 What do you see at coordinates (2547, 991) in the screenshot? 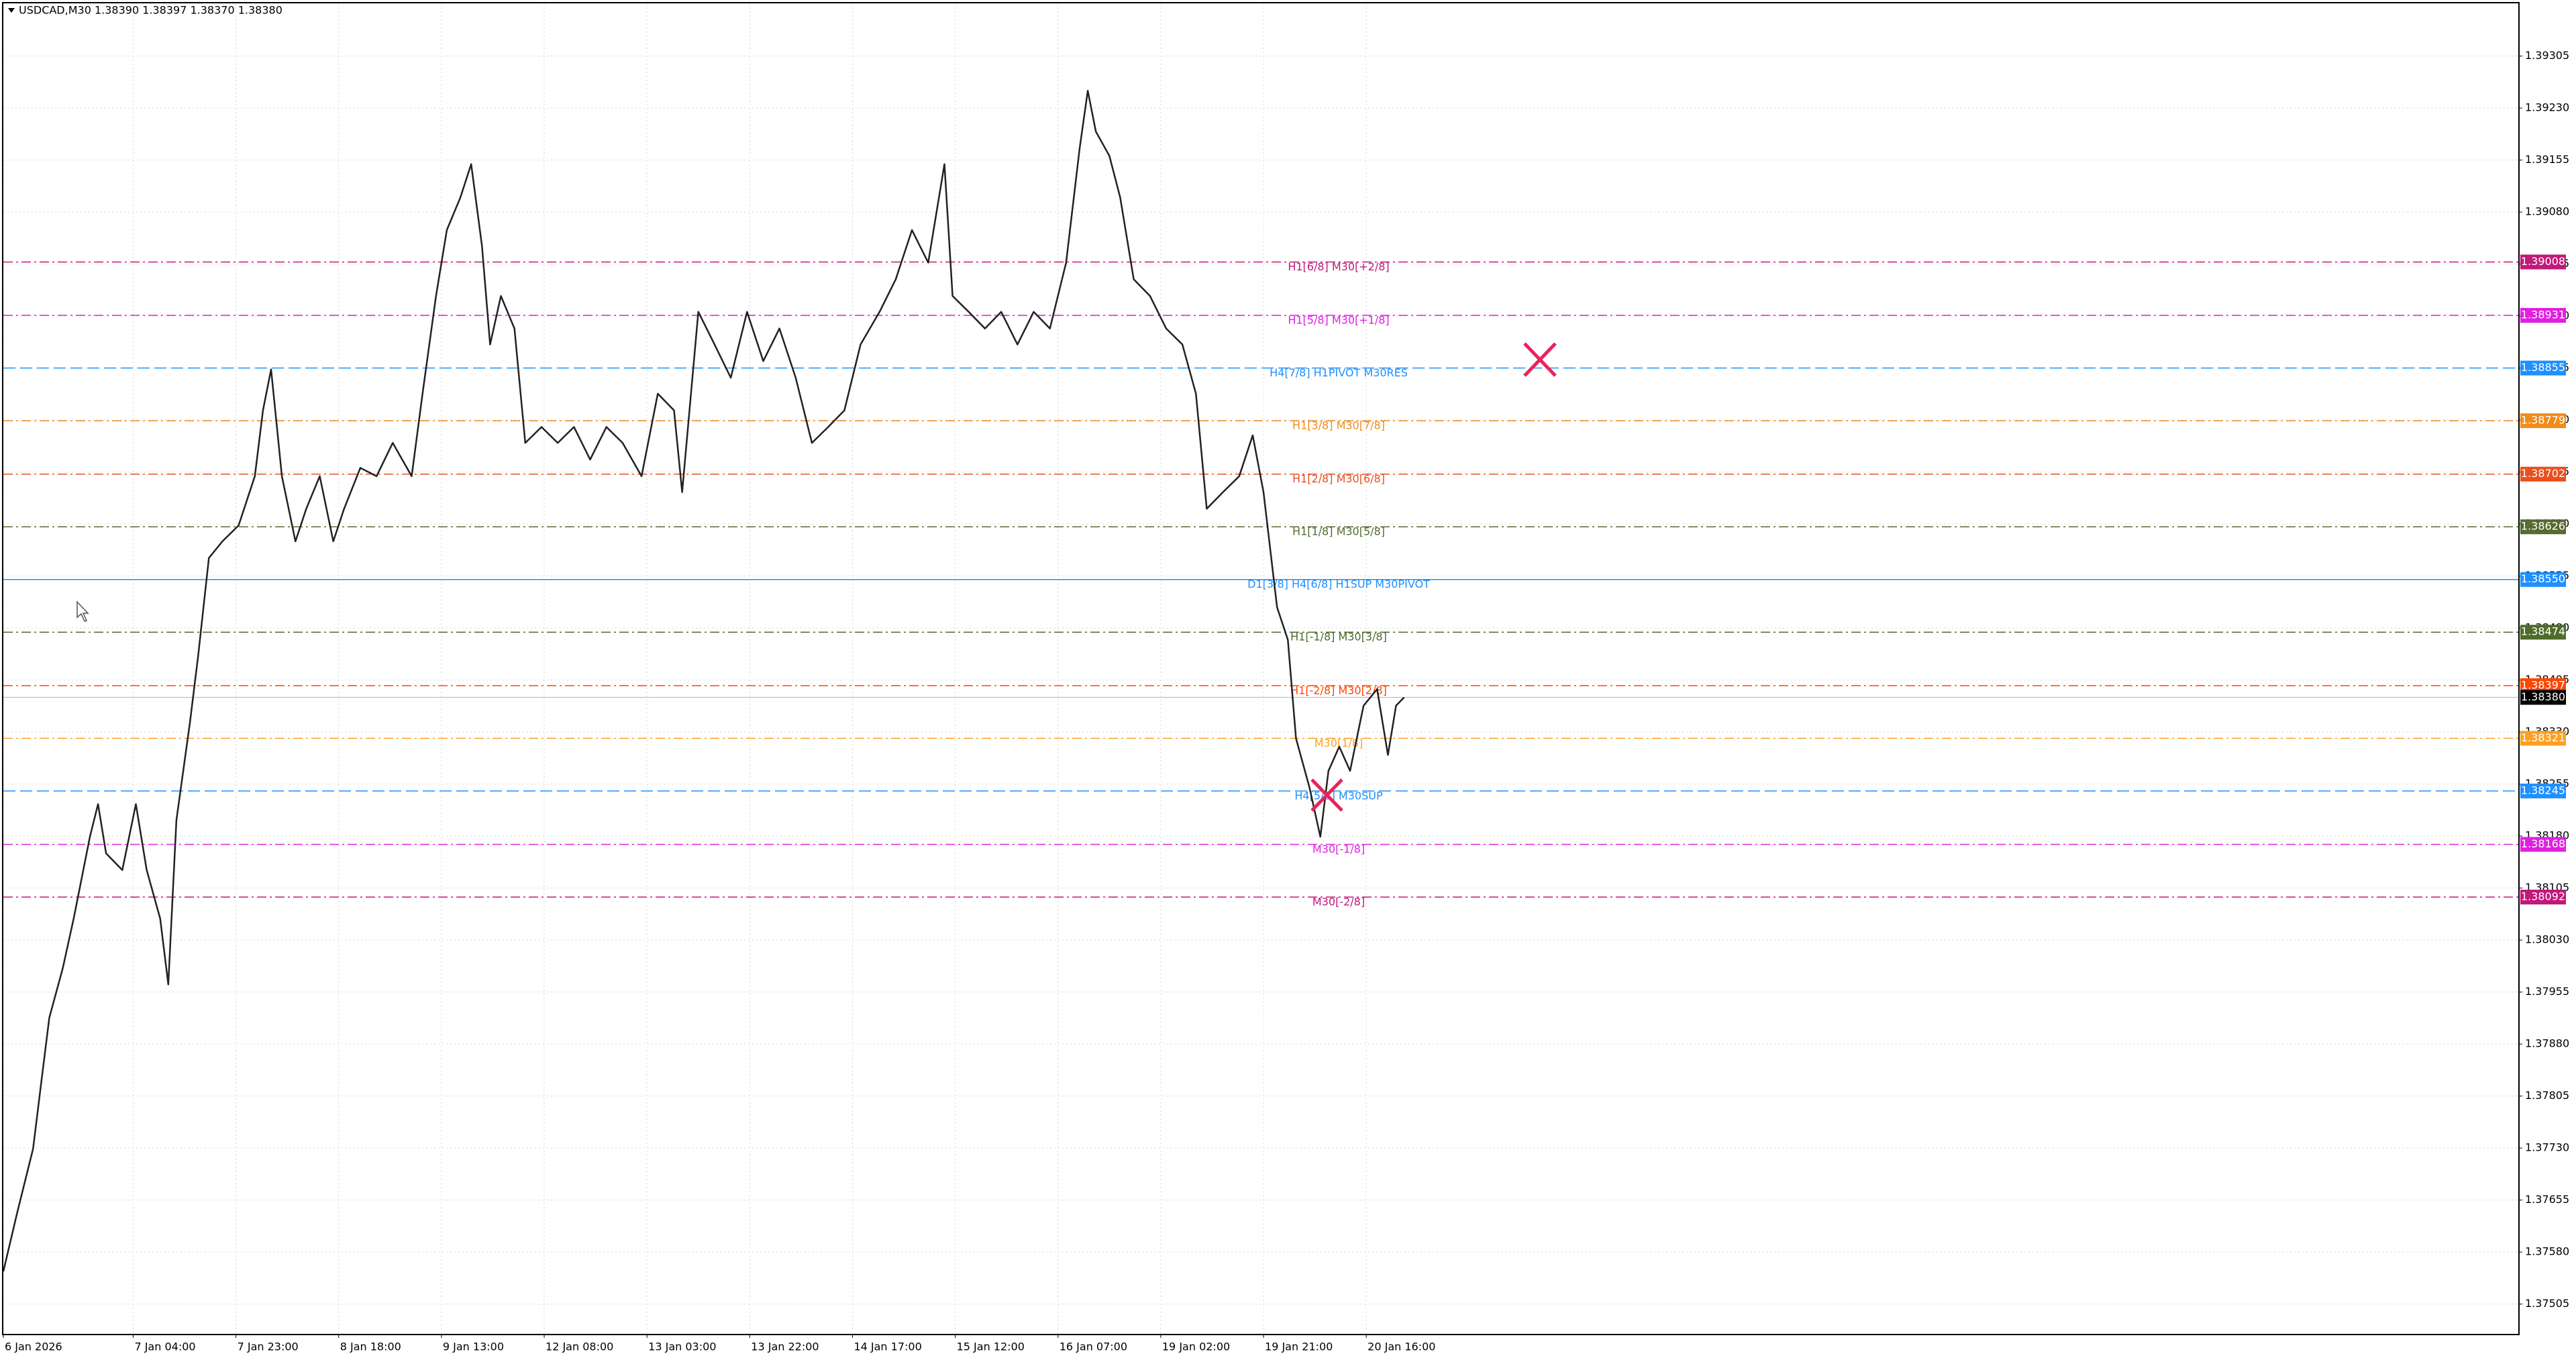
I see `y-tick-label: 1.37955` at bounding box center [2547, 991].